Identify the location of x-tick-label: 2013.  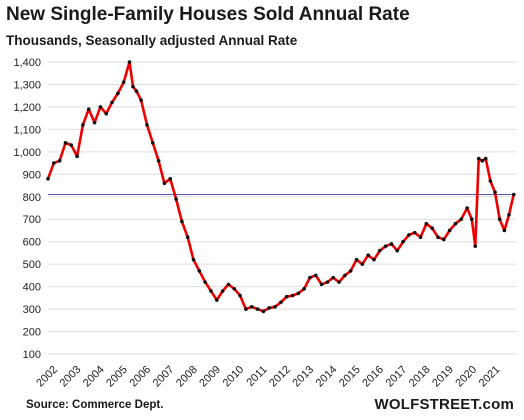
(303, 377).